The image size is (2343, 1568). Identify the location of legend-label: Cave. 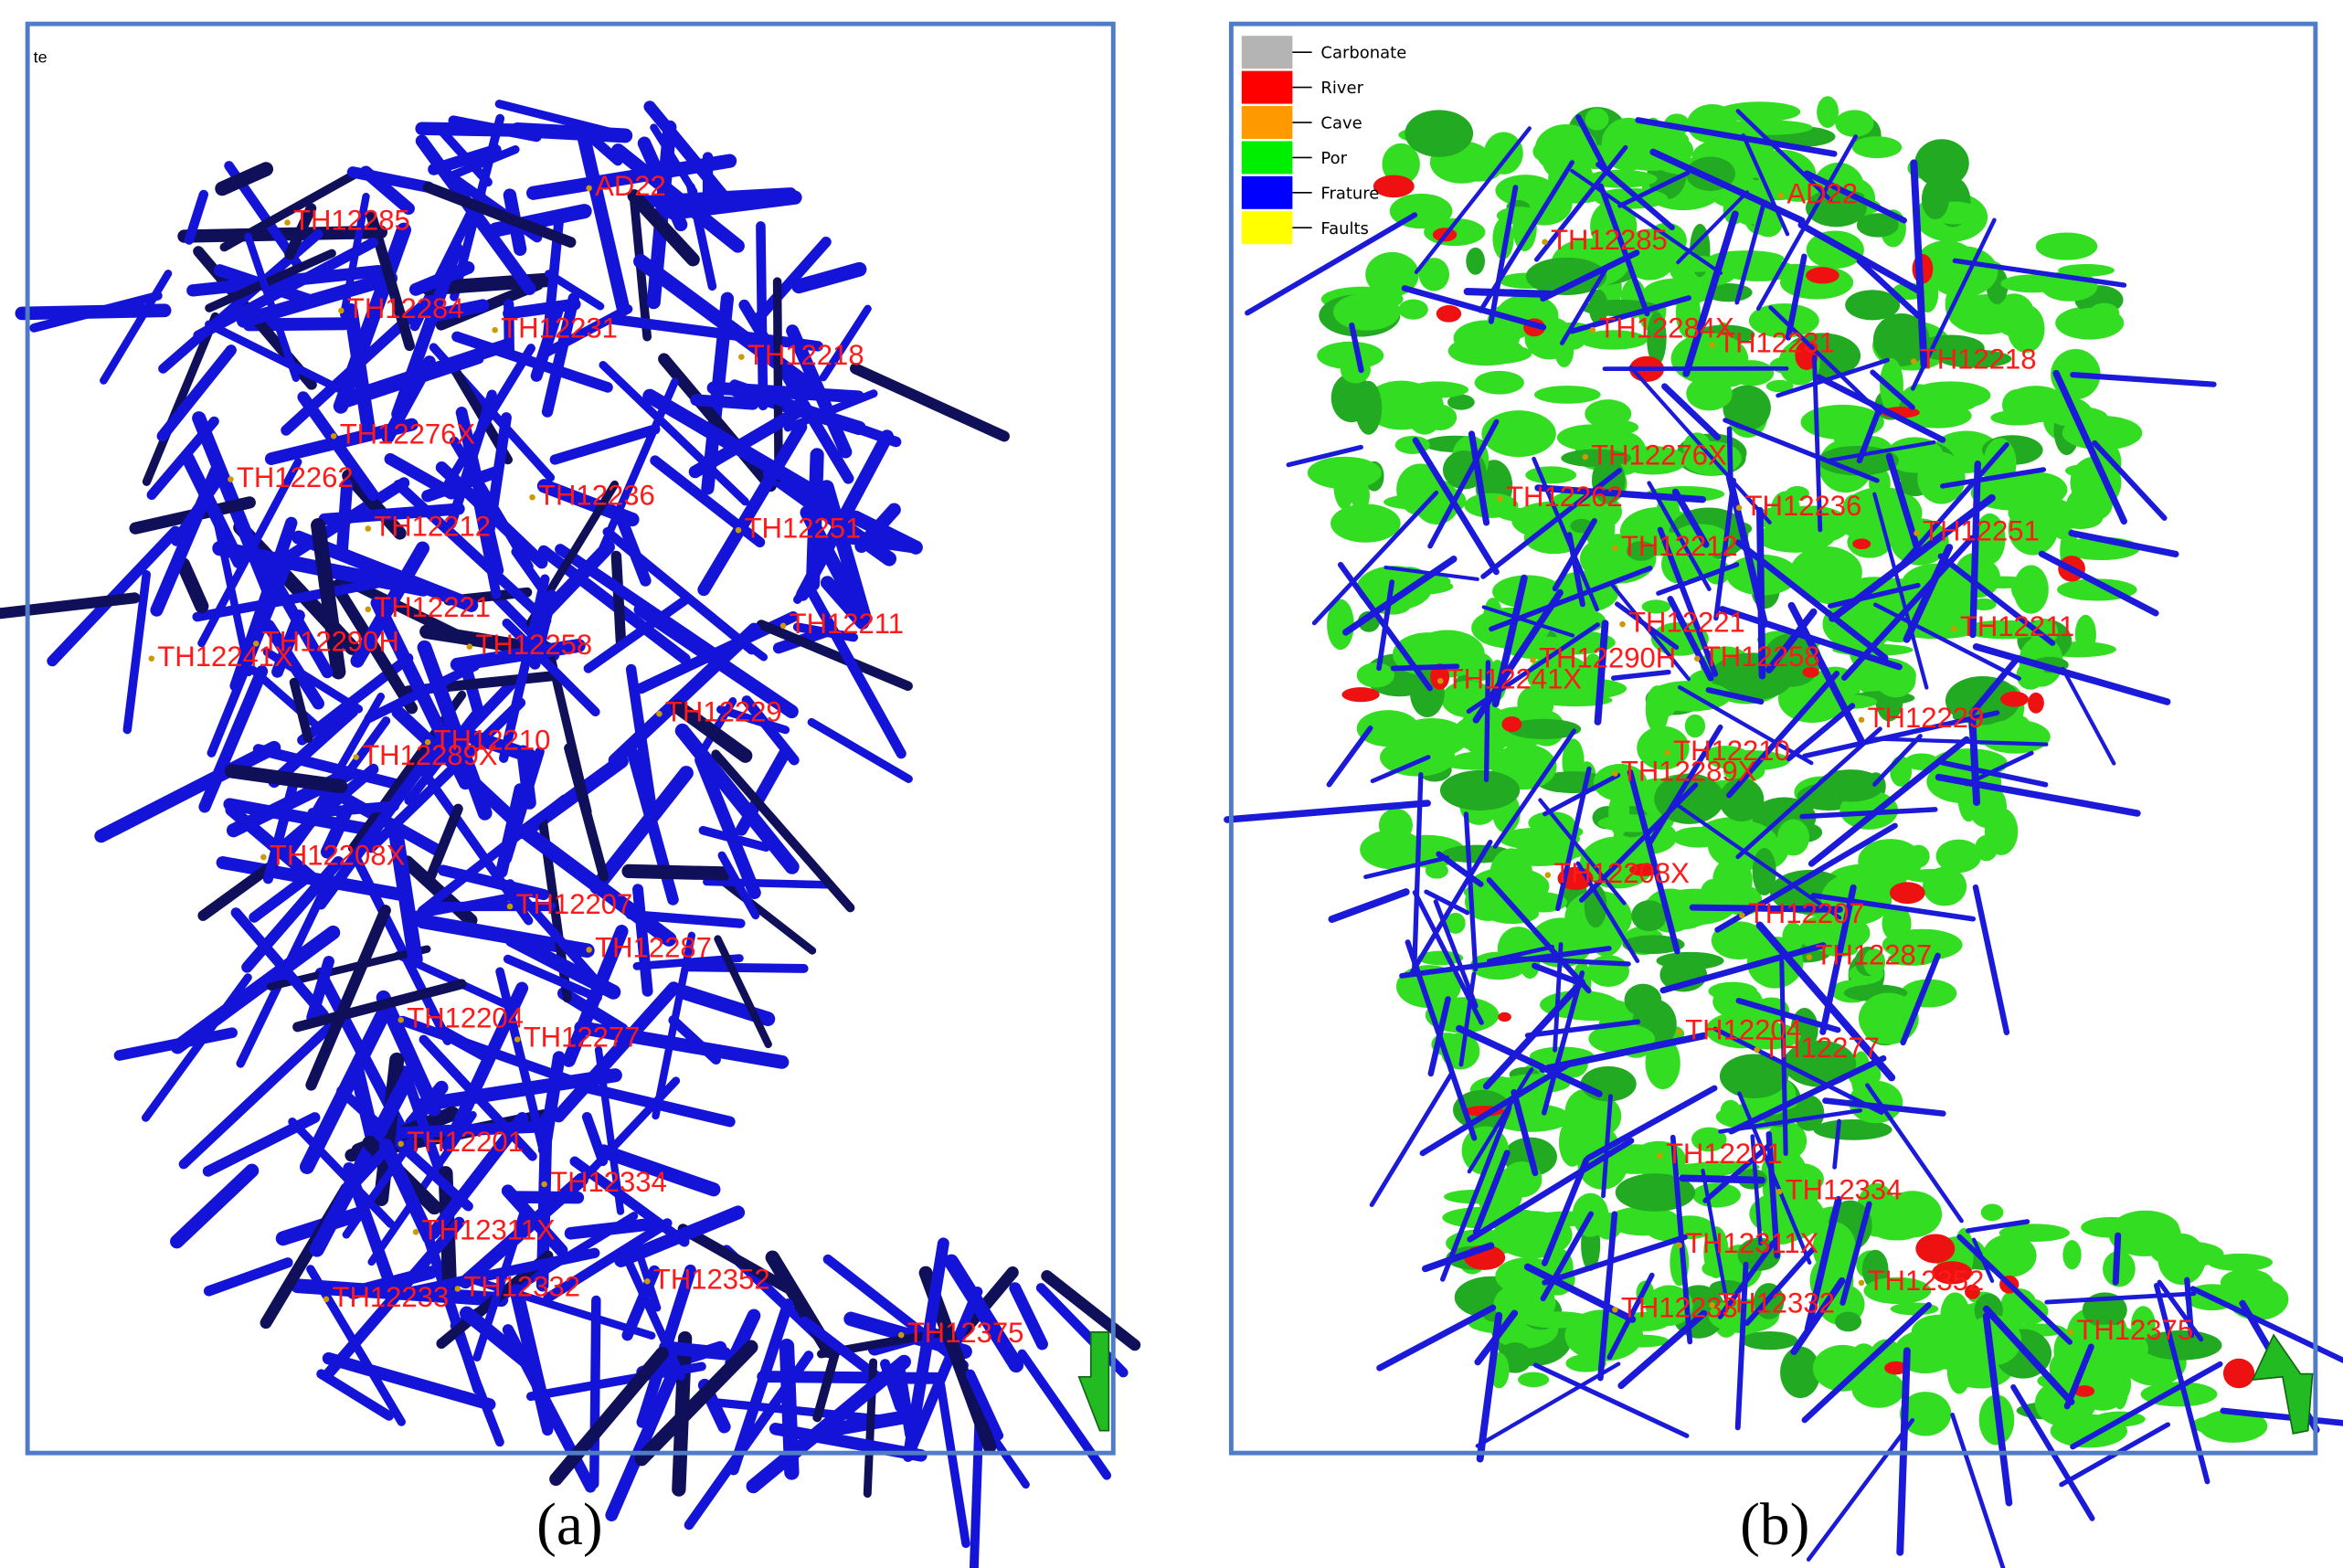
(1341, 124).